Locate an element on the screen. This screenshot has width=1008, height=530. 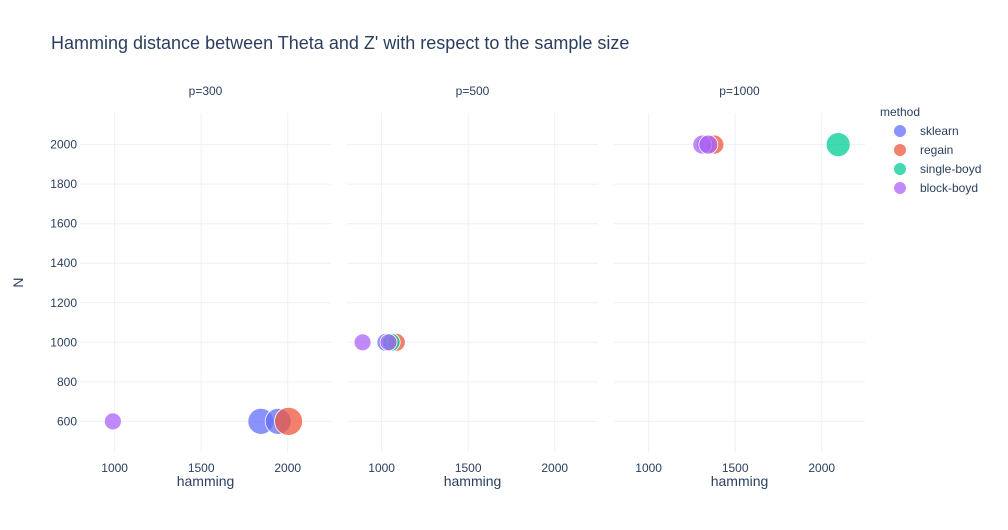
data-point-regain is located at coordinates (288, 421).